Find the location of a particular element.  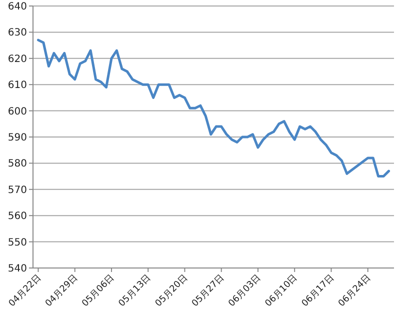

y-tick-label: 600 is located at coordinates (17, 112).